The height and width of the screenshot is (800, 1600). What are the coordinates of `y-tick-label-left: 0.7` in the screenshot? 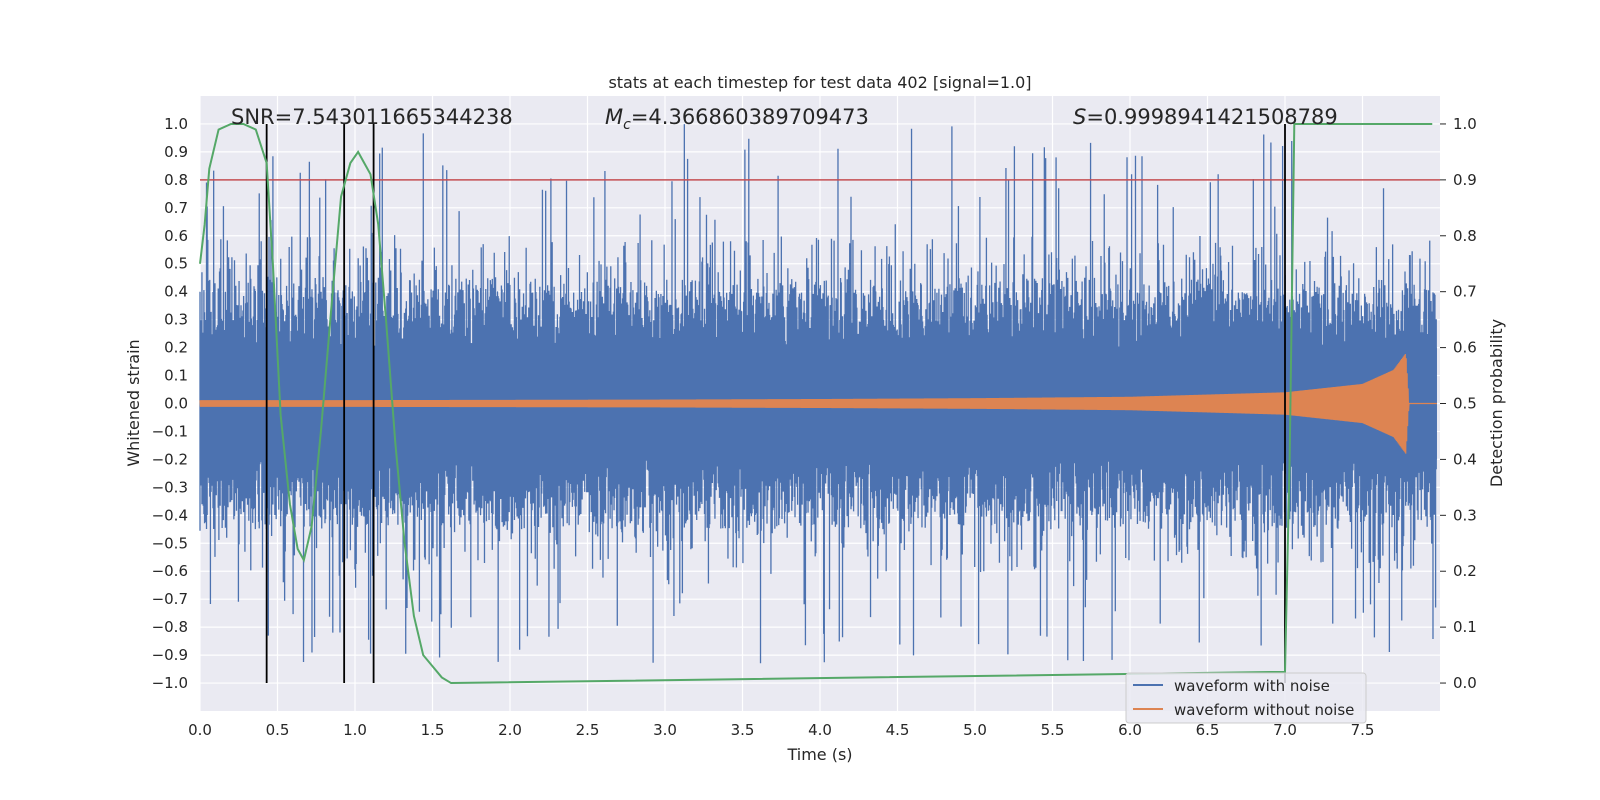 It's located at (176, 208).